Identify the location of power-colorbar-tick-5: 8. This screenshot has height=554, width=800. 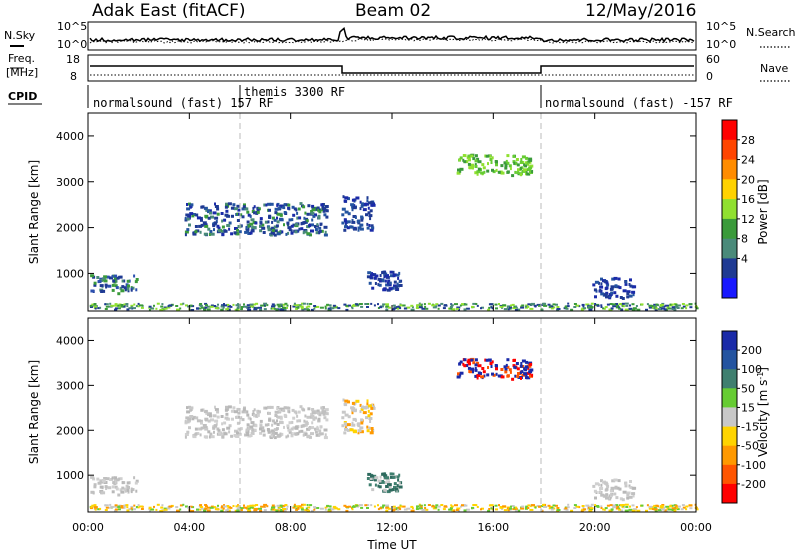
(744, 239).